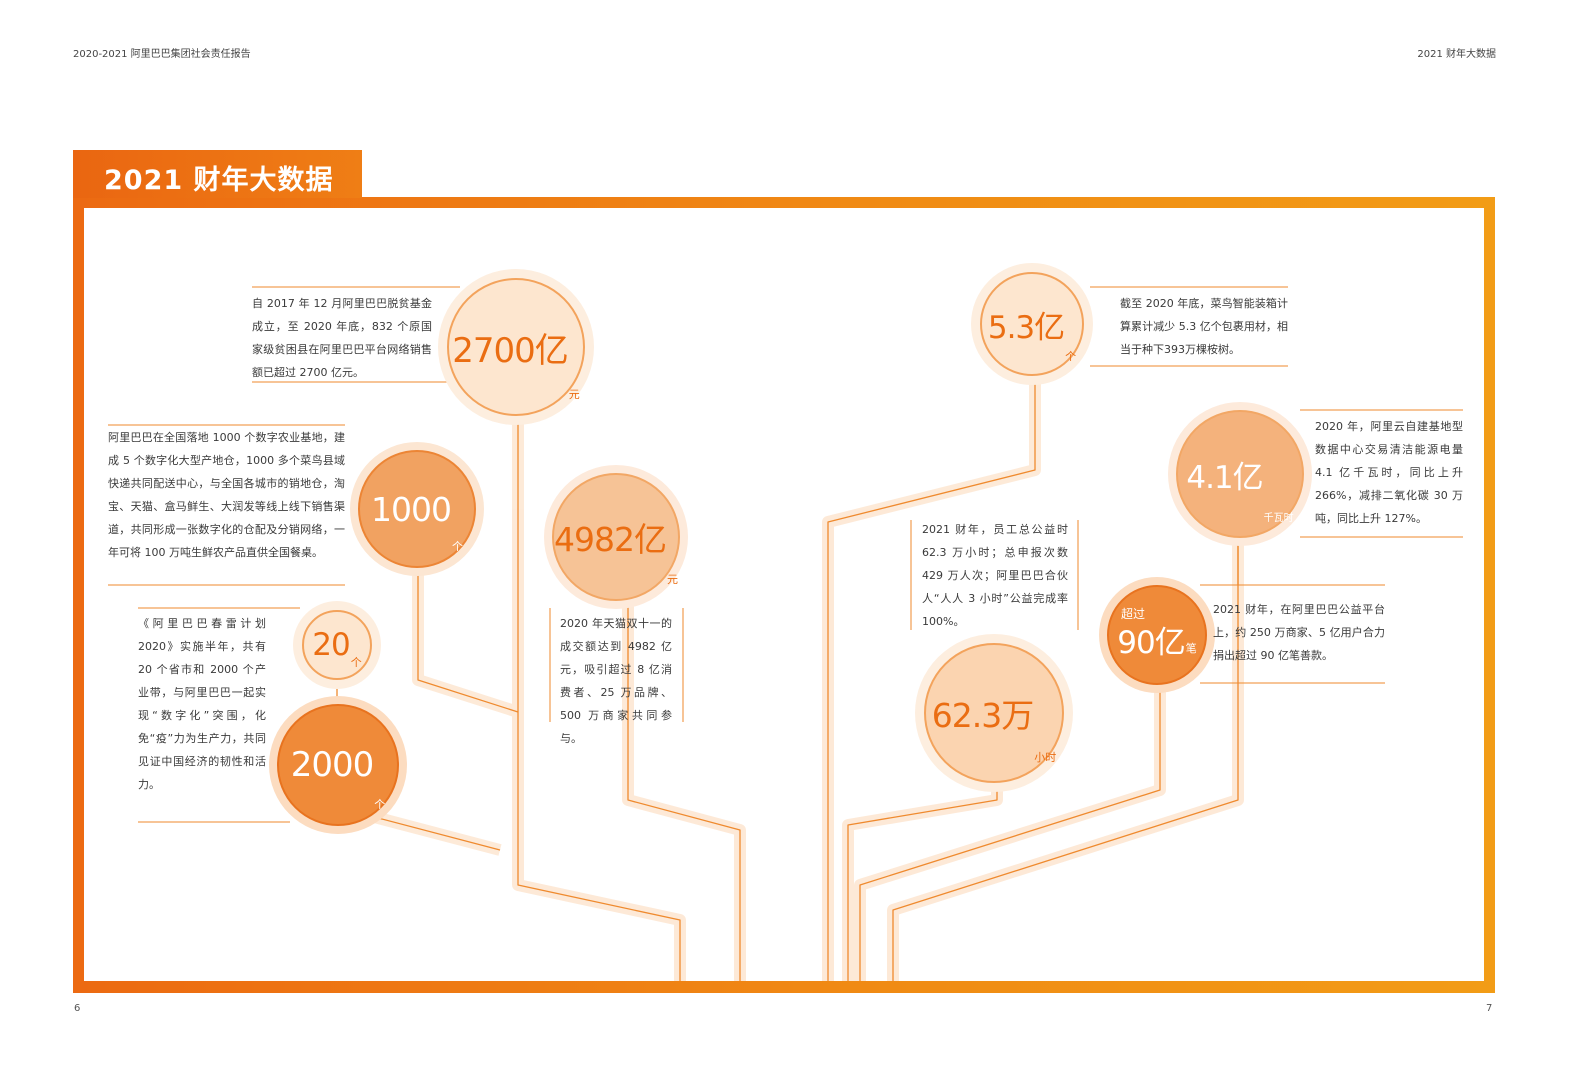  Describe the element at coordinates (1026, 327) in the screenshot. I see `stat-value: 5.3亿` at that location.